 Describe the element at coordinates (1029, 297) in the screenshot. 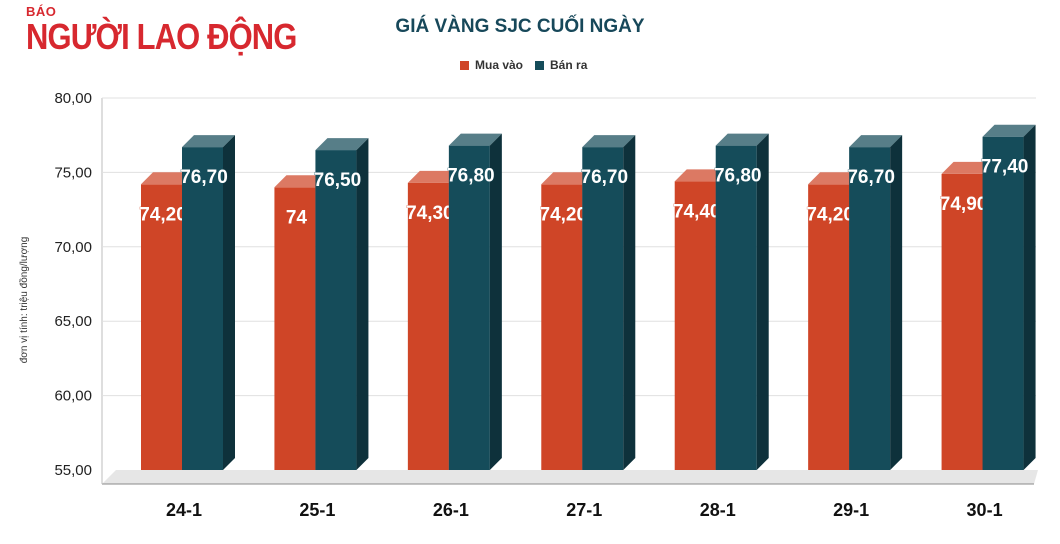

I see `bar-sell-30-1-side` at that location.